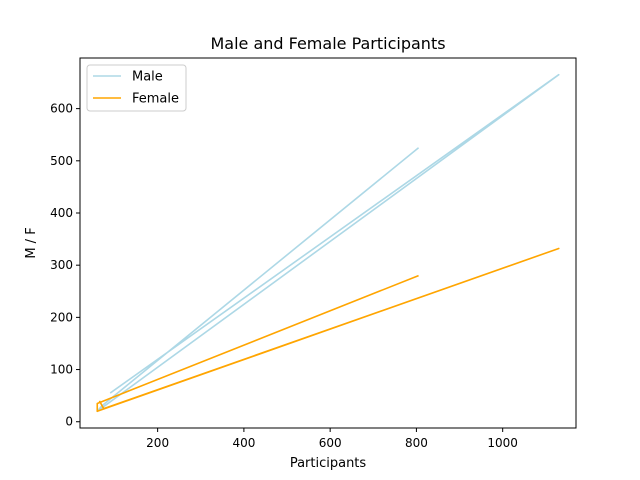 The image size is (640, 480). I want to click on legend: Male Female, so click(136, 88).